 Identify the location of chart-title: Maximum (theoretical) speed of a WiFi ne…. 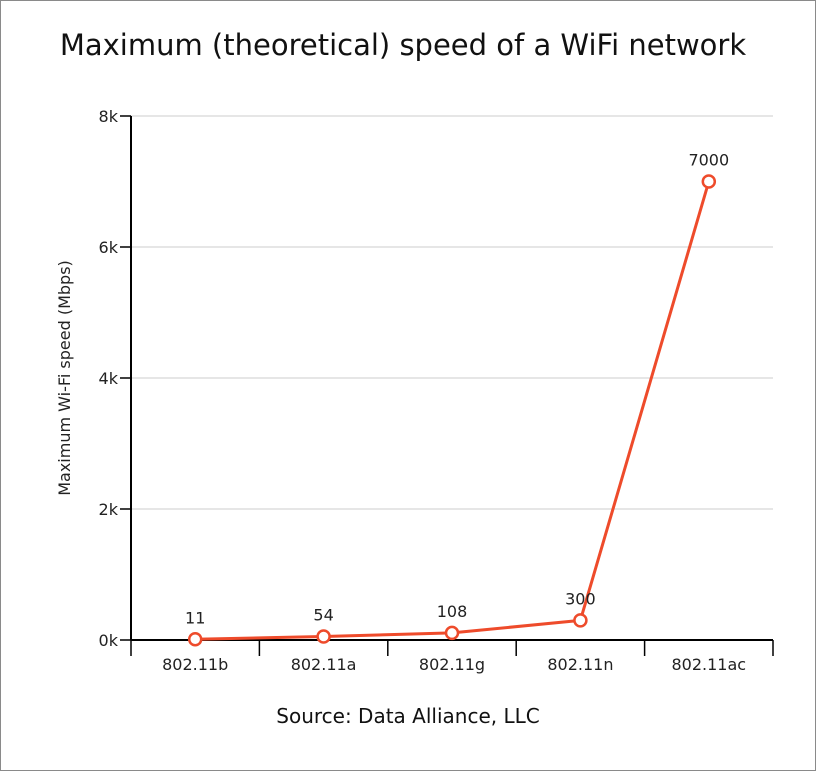
(403, 45).